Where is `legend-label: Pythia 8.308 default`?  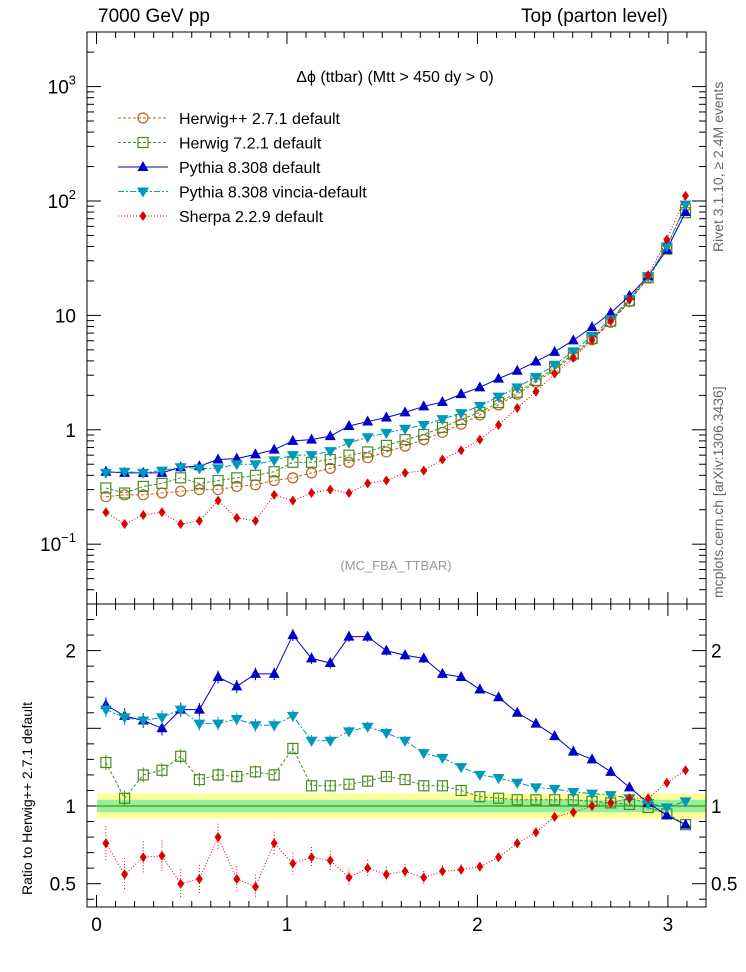
legend-label: Pythia 8.308 default is located at coordinates (250, 168).